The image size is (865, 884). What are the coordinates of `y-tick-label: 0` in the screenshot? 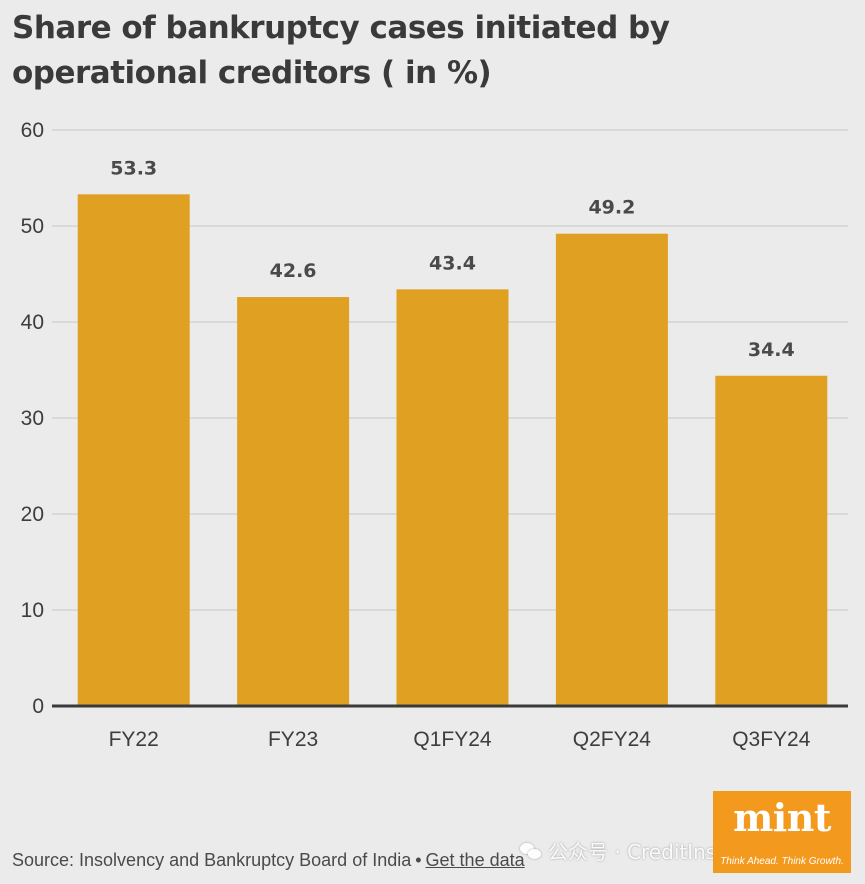 It's located at (38, 706).